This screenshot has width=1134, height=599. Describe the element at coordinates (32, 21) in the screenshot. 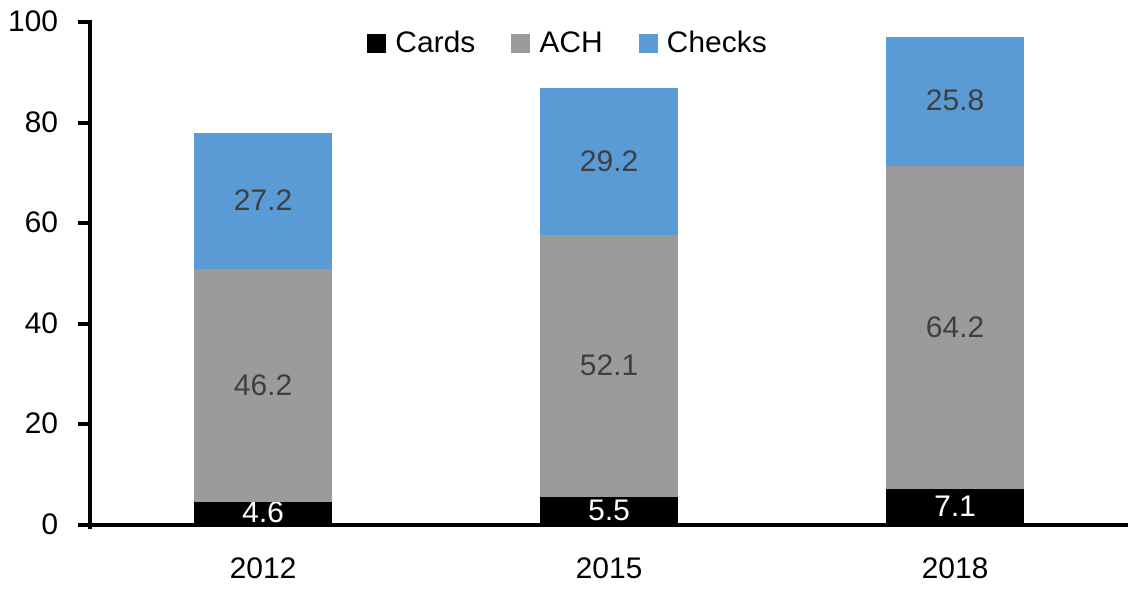

I see `y-tick-label: 100` at that location.